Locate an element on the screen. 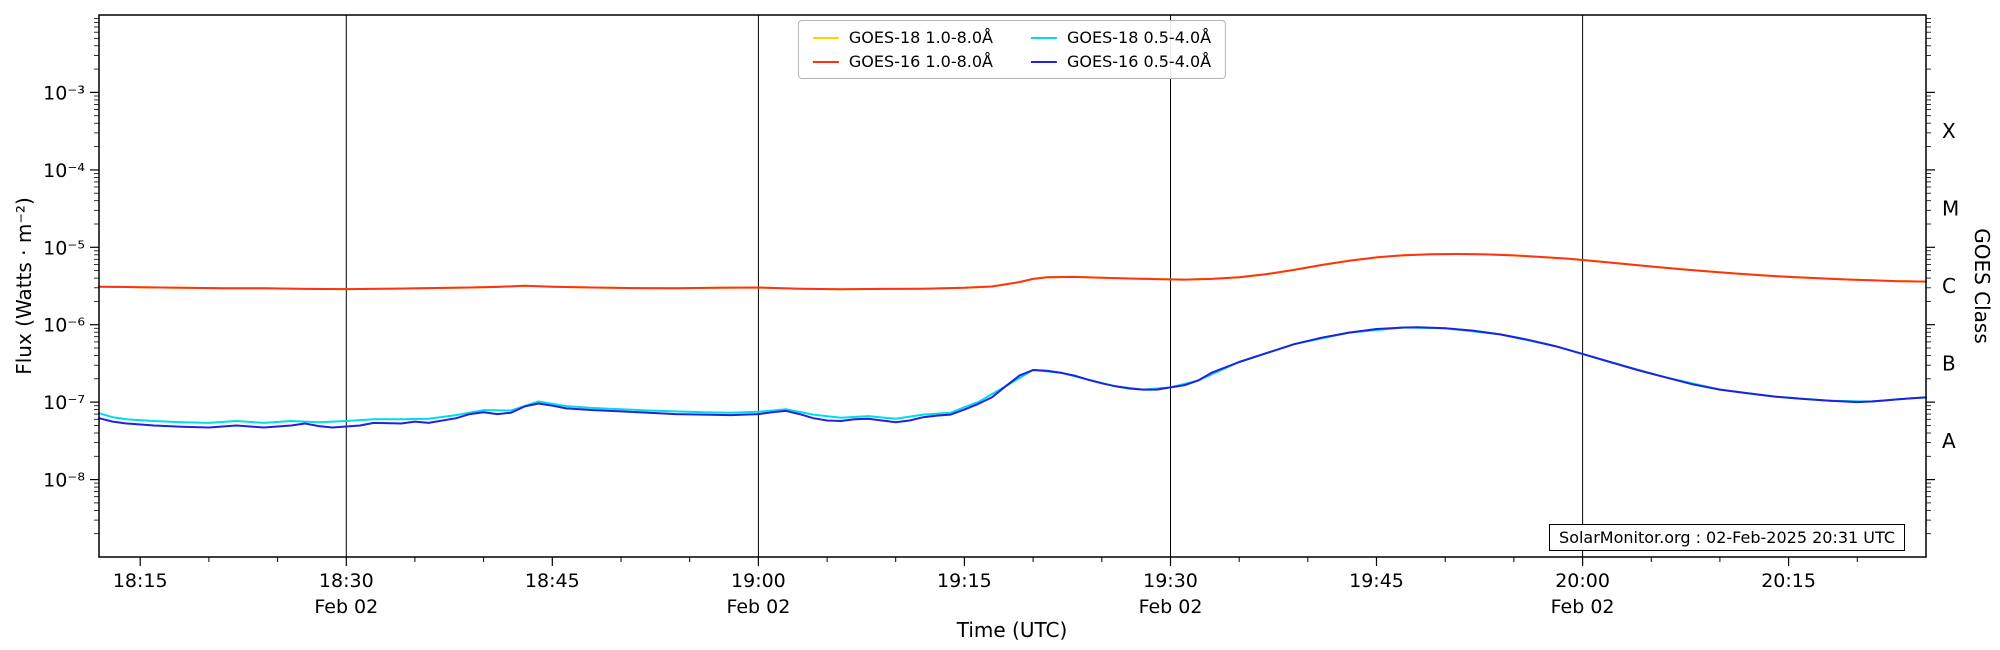 This screenshot has height=650, width=2000. goes-class-label-C: C is located at coordinates (1949, 286).